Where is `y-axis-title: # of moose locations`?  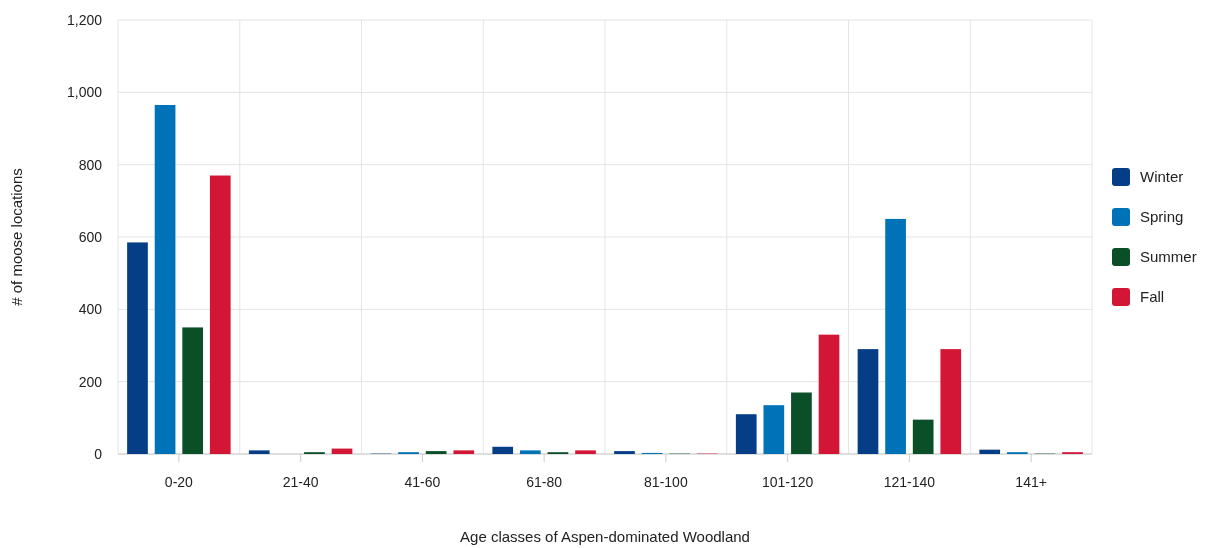 y-axis-title: # of moose locations is located at coordinates (16, 237).